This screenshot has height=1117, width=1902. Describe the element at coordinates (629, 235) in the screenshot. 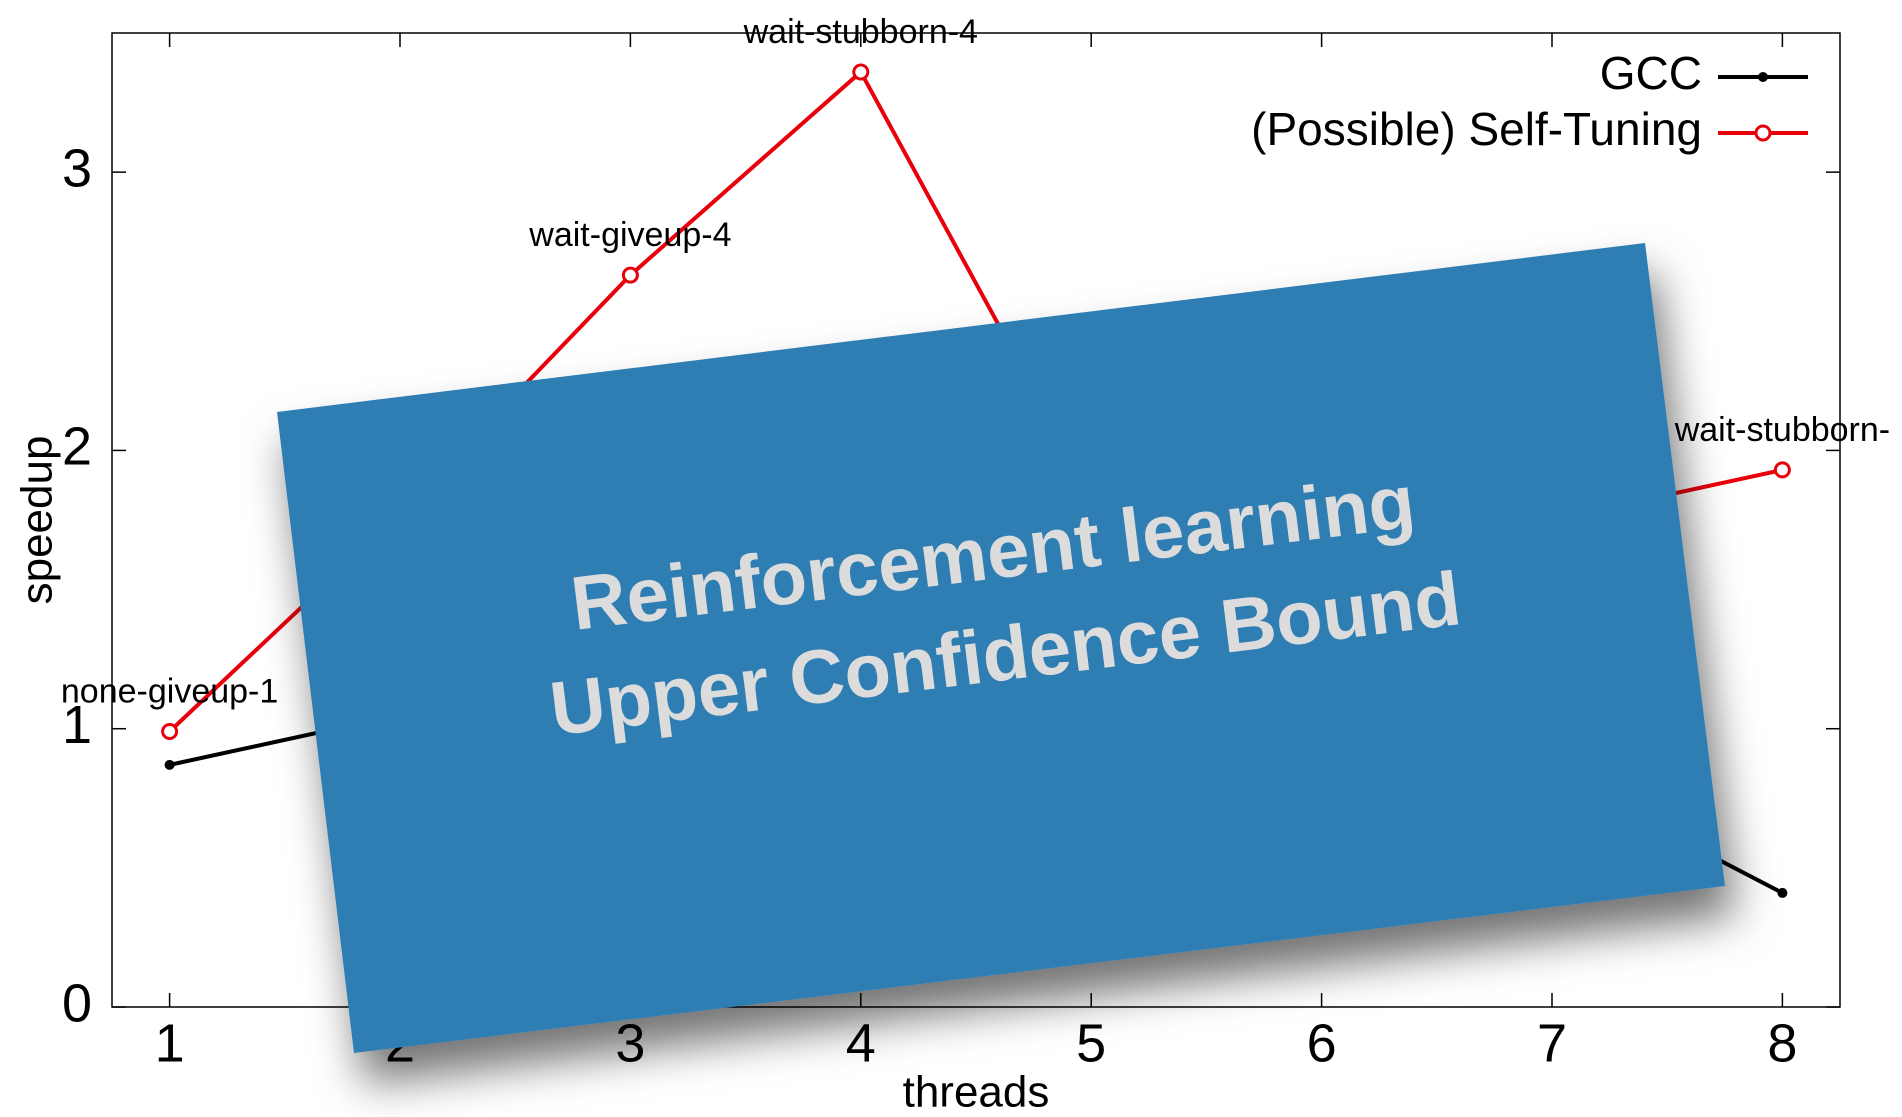

I see `point-label: wait-giveup-4` at that location.